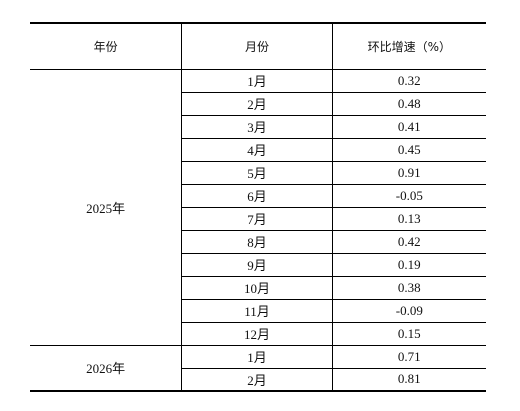  I want to click on header-year: 年份, so click(106, 46).